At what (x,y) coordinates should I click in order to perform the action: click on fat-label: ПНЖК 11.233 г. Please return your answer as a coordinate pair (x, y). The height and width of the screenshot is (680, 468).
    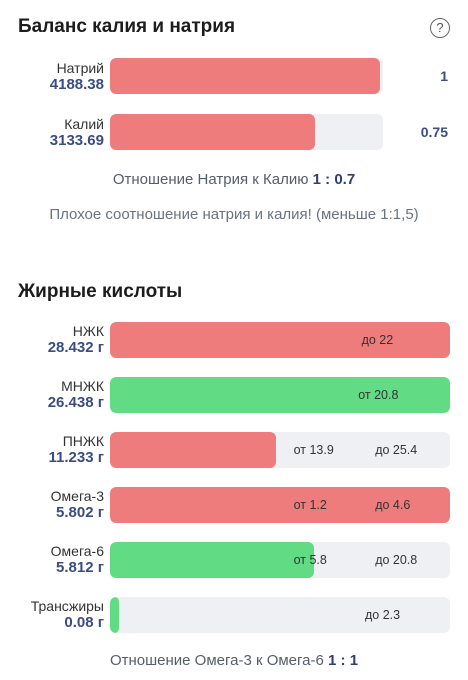
    Looking at the image, I should click on (54, 450).